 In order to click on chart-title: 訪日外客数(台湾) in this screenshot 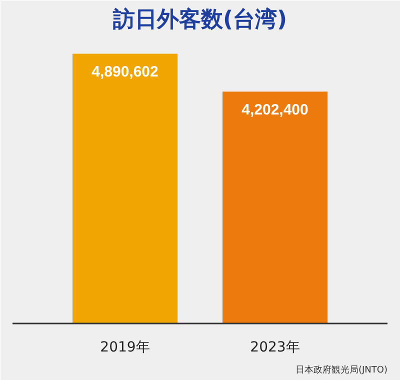, I will do `click(200, 19)`.